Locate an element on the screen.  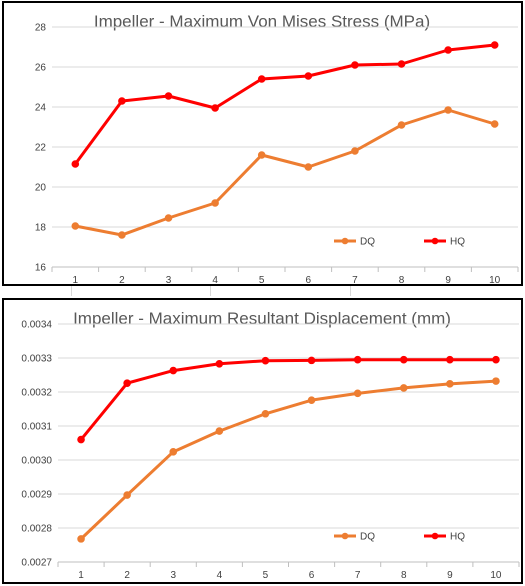
y-tick-label: 0.0027 is located at coordinates (36, 563).